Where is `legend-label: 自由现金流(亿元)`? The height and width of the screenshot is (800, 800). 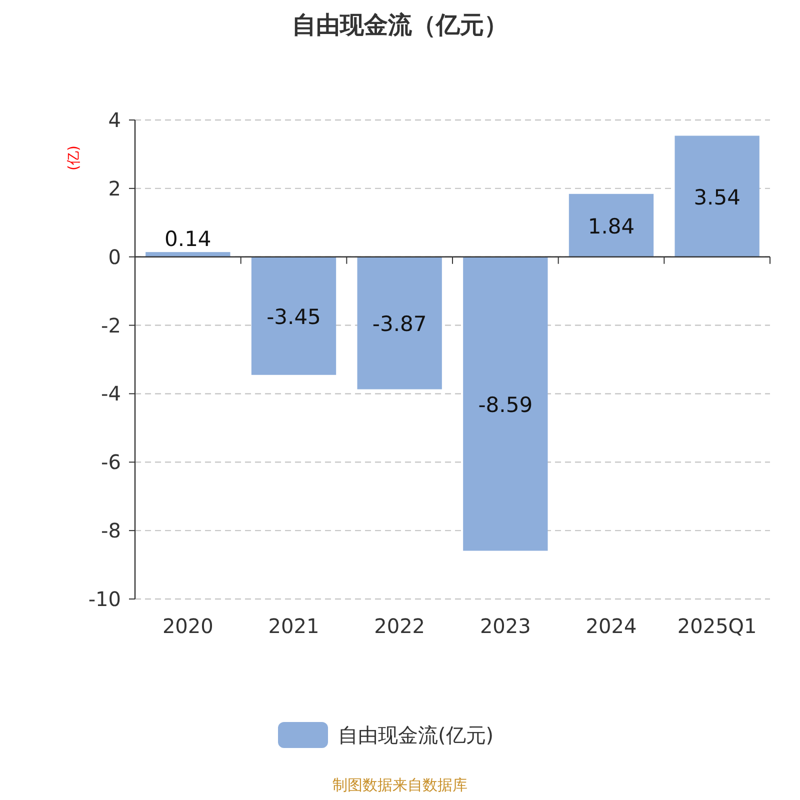
legend-label: 自由现金流(亿元) is located at coordinates (416, 735).